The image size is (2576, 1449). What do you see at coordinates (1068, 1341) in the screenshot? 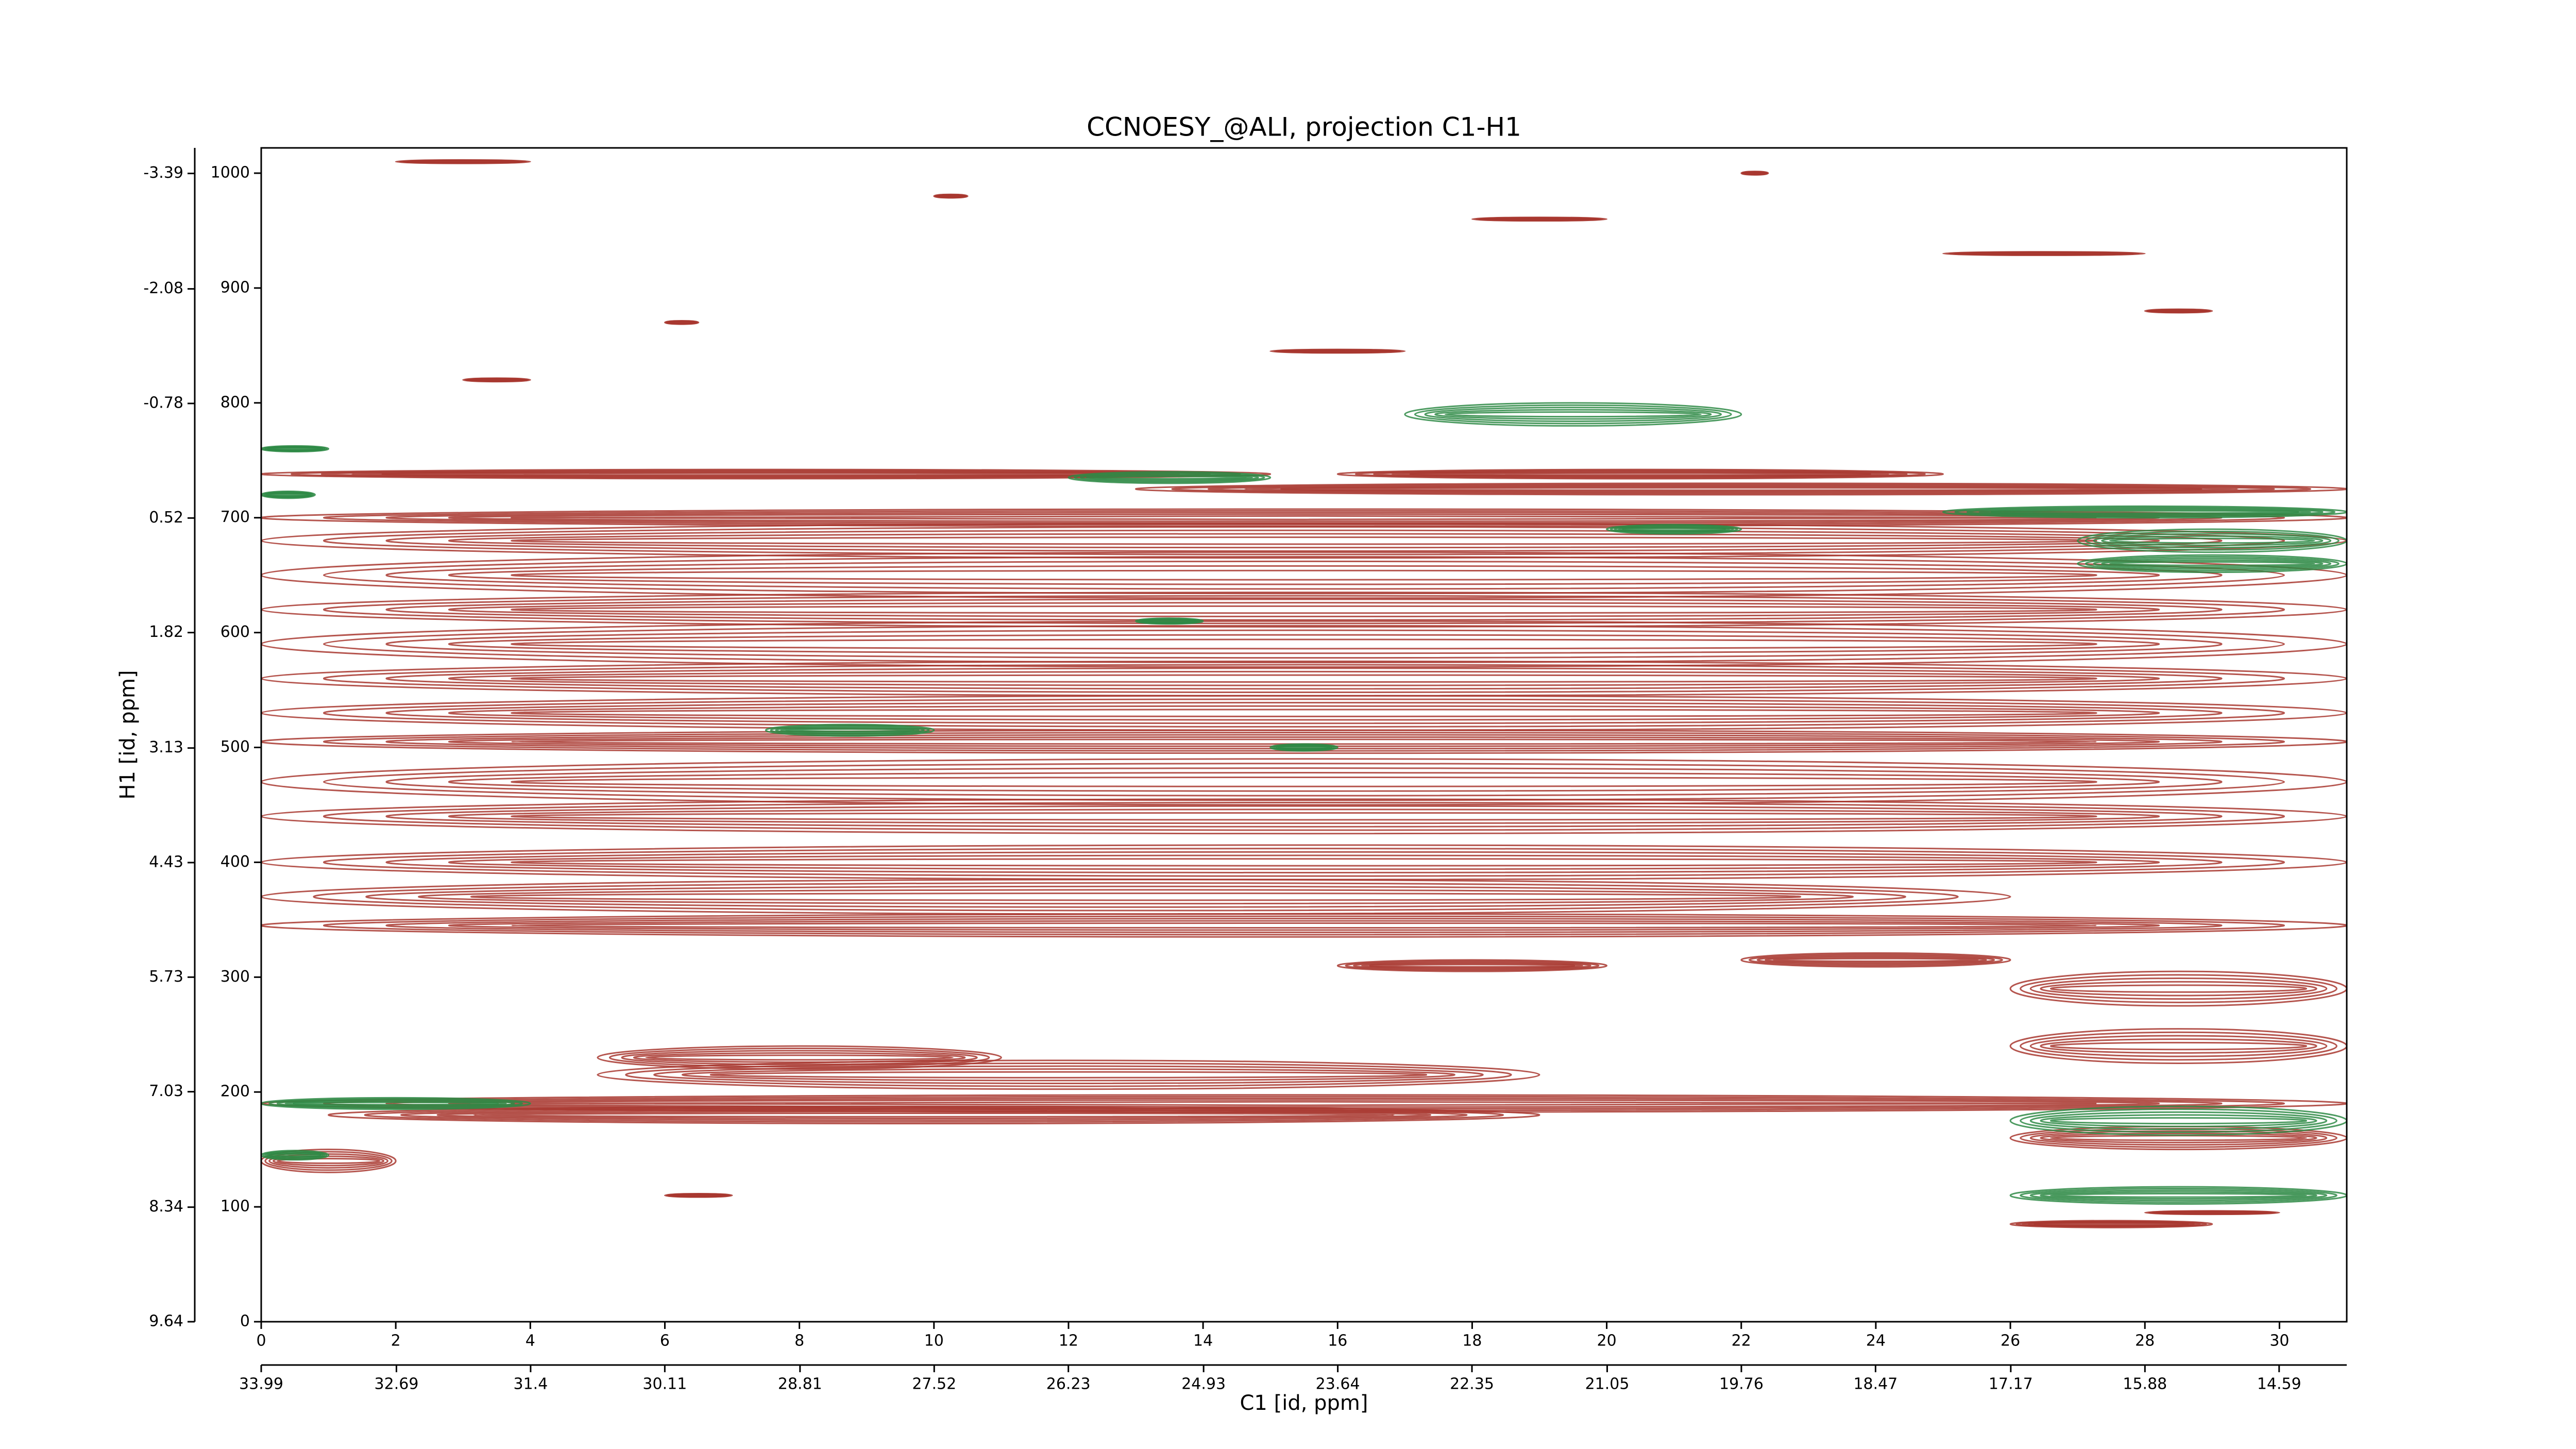
I see `x-tick-label: 12` at bounding box center [1068, 1341].